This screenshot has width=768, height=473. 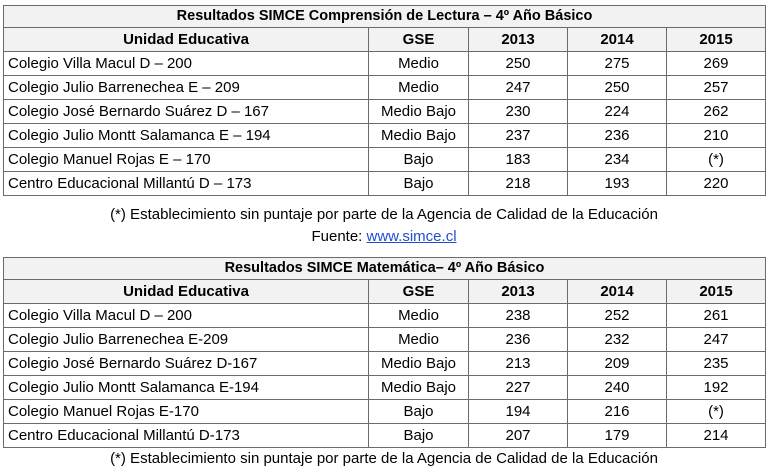 What do you see at coordinates (518, 387) in the screenshot?
I see `score-2013-cell: 227` at bounding box center [518, 387].